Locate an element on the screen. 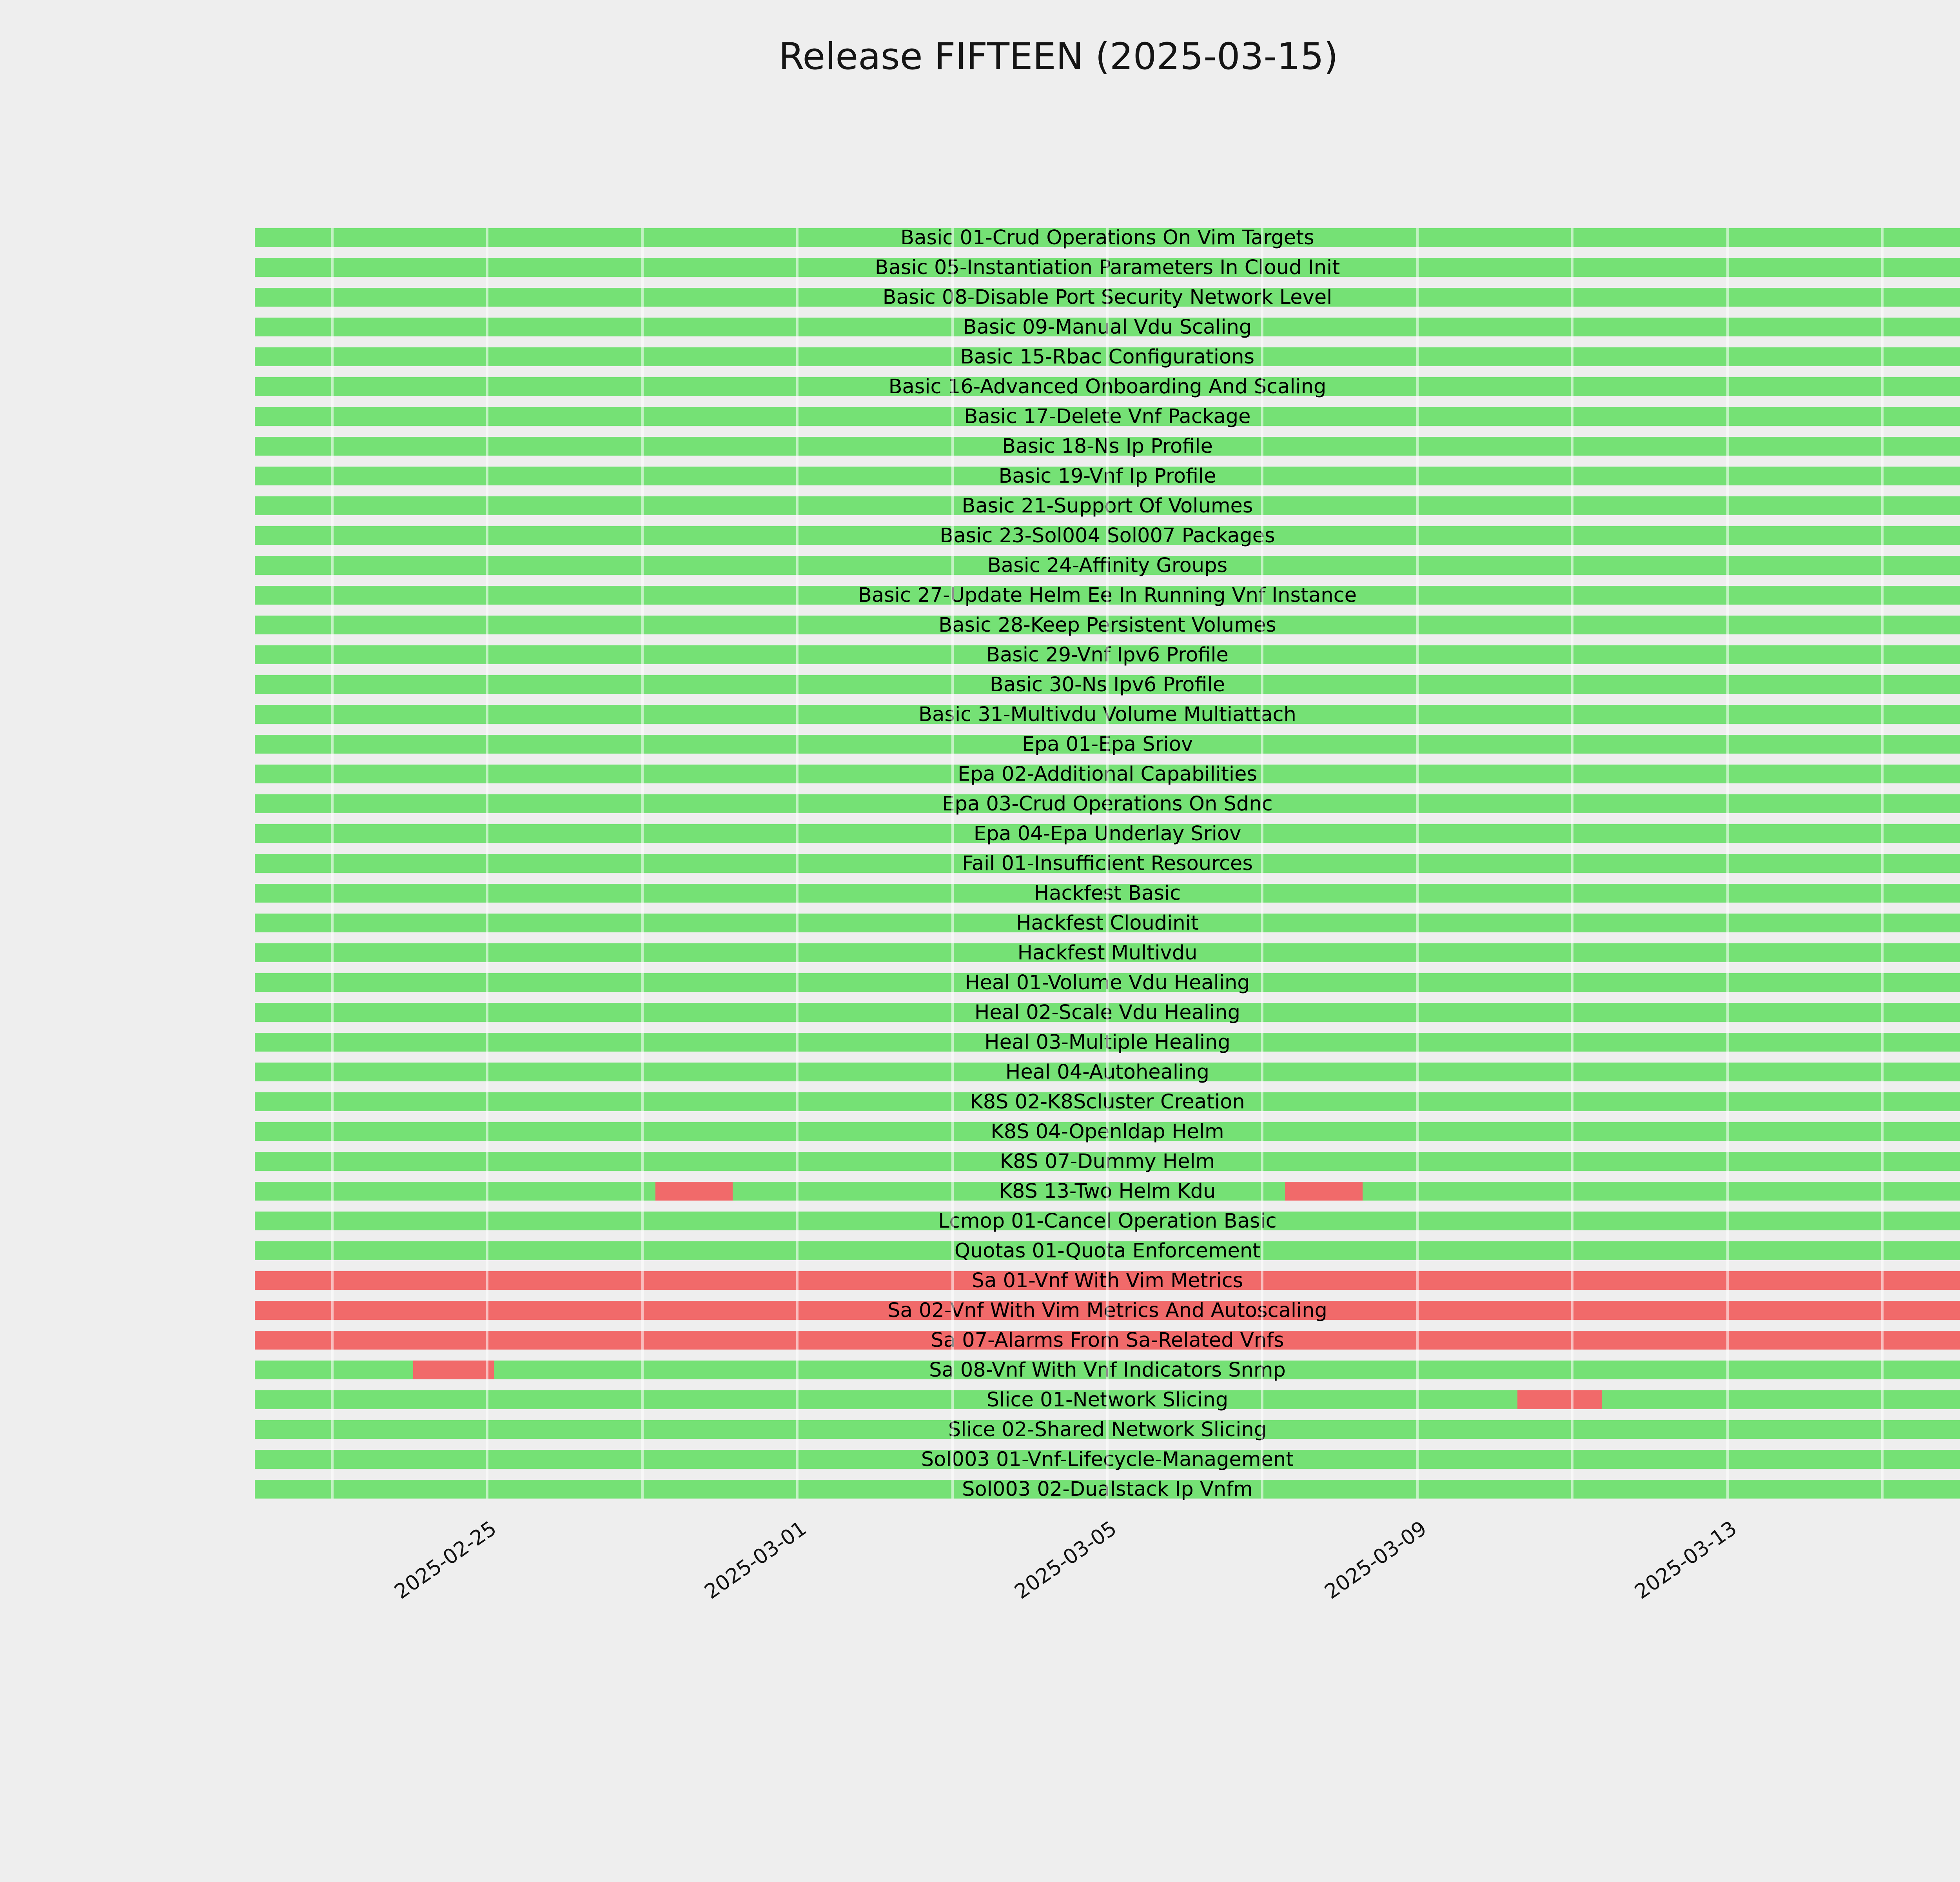  test-label: Slice 02-Shared Network Slicing is located at coordinates (1107, 1429).